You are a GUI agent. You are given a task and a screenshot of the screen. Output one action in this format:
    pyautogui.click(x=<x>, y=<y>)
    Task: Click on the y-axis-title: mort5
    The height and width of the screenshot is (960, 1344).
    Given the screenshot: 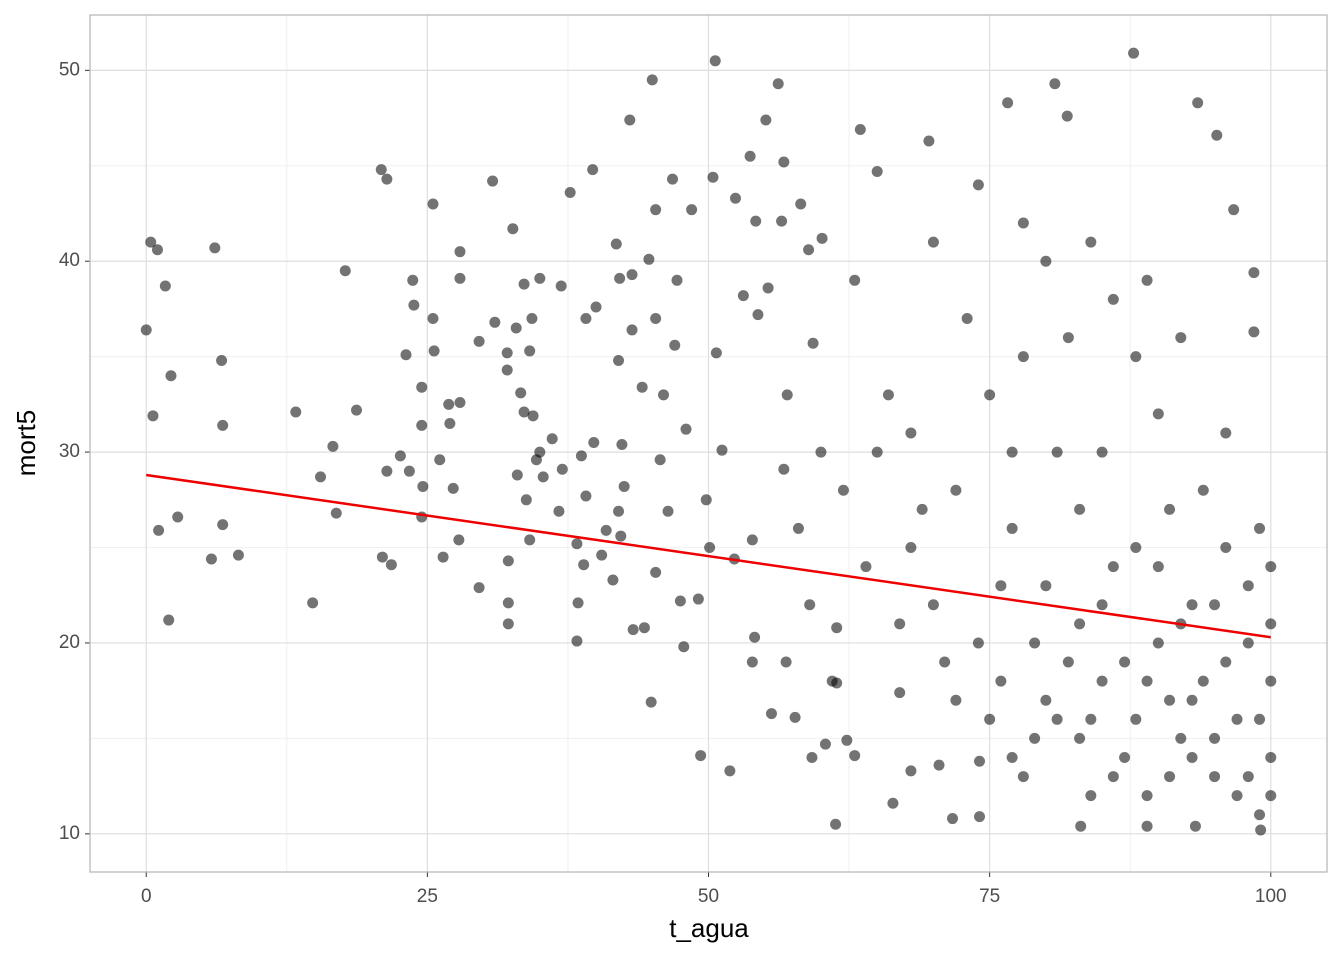 What is the action you would take?
    pyautogui.click(x=26, y=443)
    